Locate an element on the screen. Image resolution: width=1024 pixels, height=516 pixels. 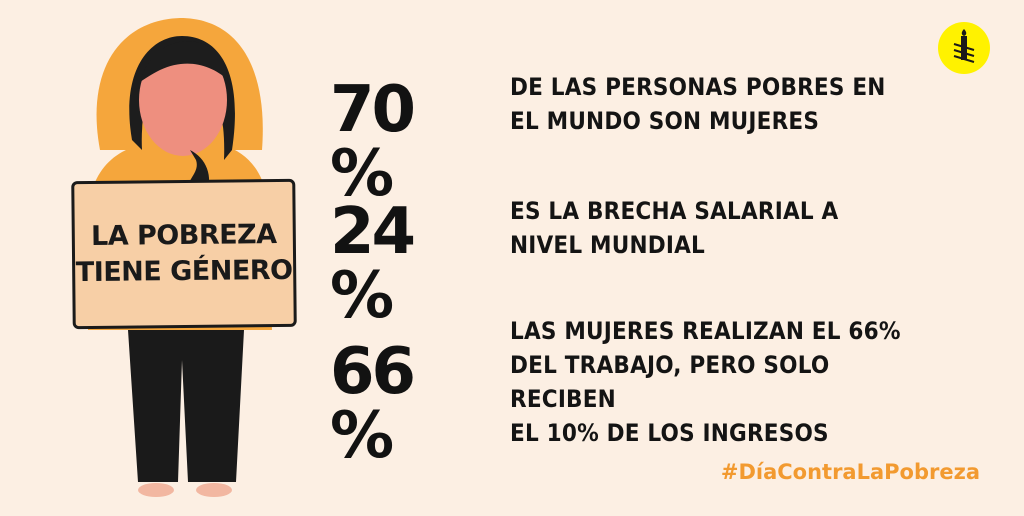
amnesty-logo is located at coordinates (964, 48).